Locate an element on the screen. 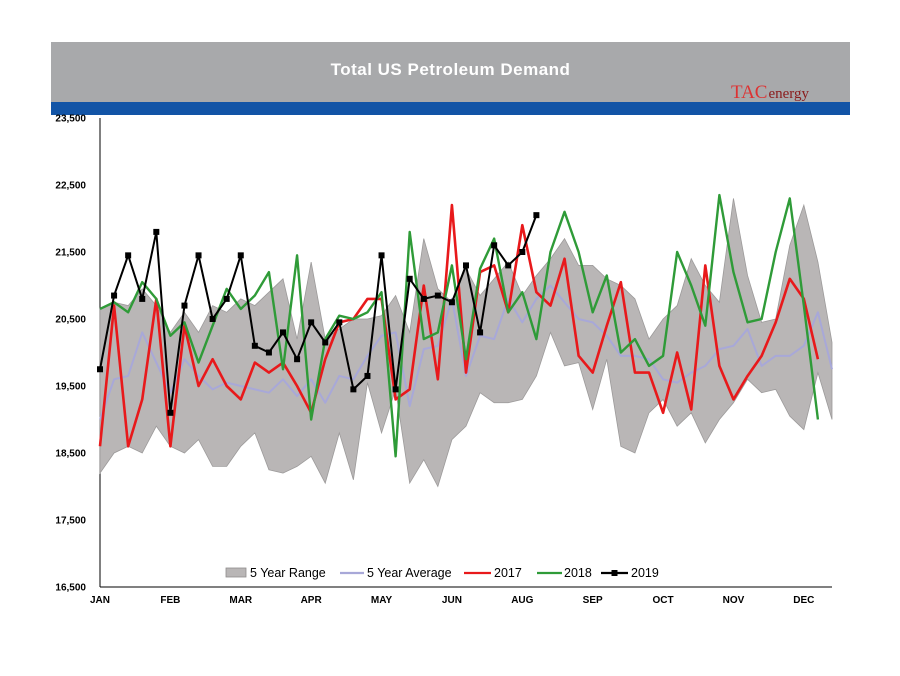  series-line-2019 is located at coordinates (318, 314).